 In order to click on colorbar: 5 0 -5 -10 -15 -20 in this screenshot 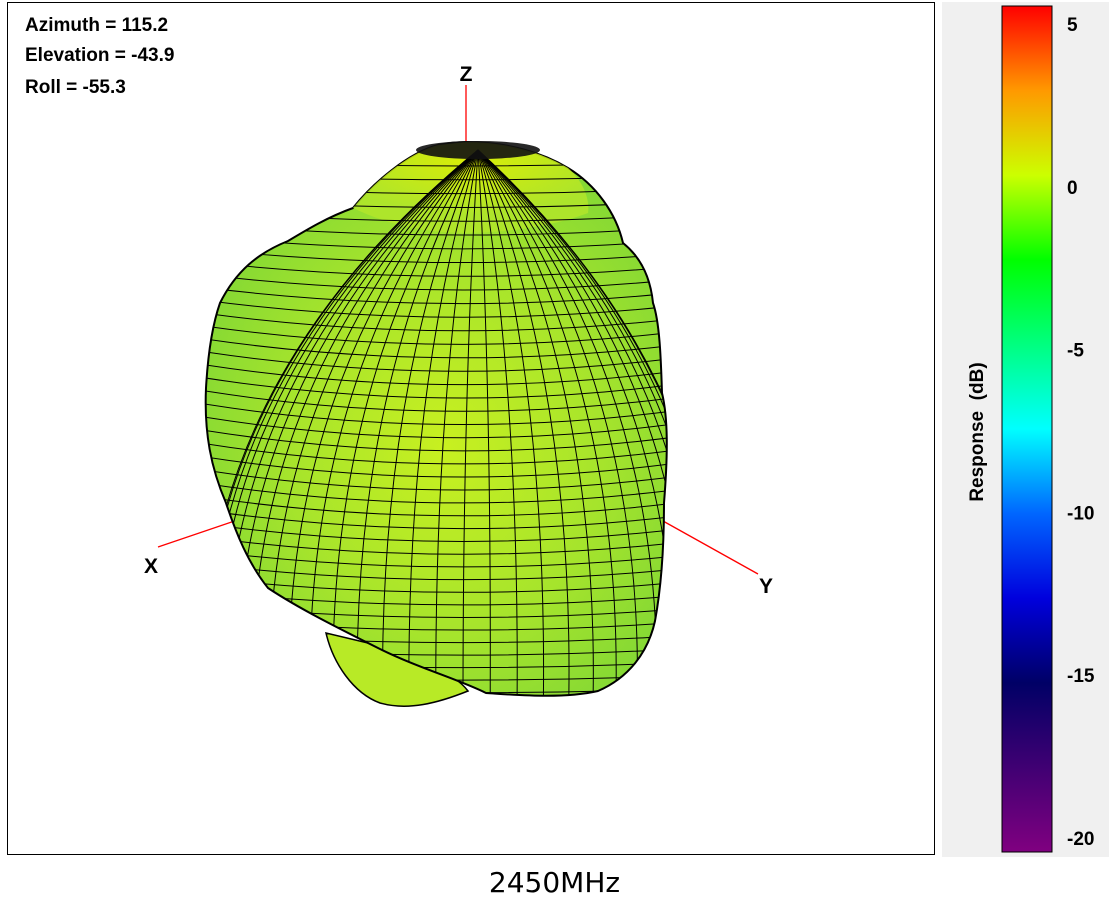, I will do `click(1048, 429)`.